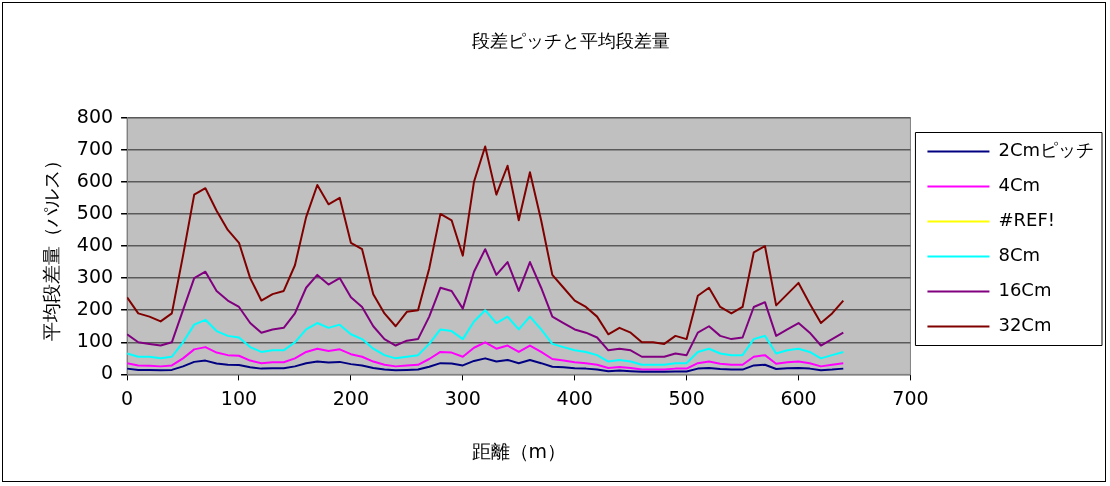  Describe the element at coordinates (1026, 220) in the screenshot. I see `legend-label: #REF!` at that location.